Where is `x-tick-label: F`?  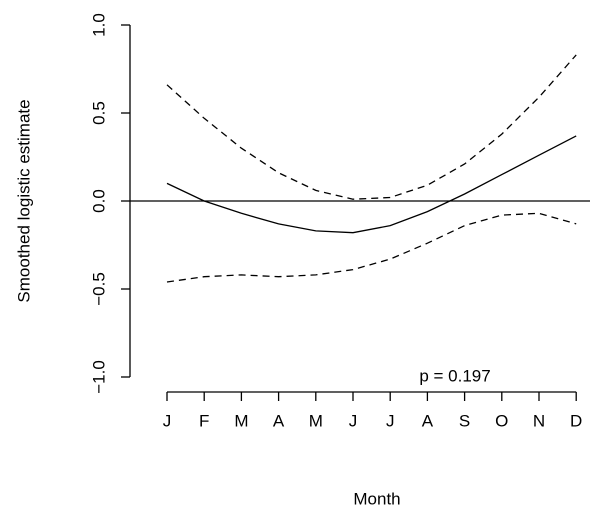 x-tick-label: F is located at coordinates (204, 420).